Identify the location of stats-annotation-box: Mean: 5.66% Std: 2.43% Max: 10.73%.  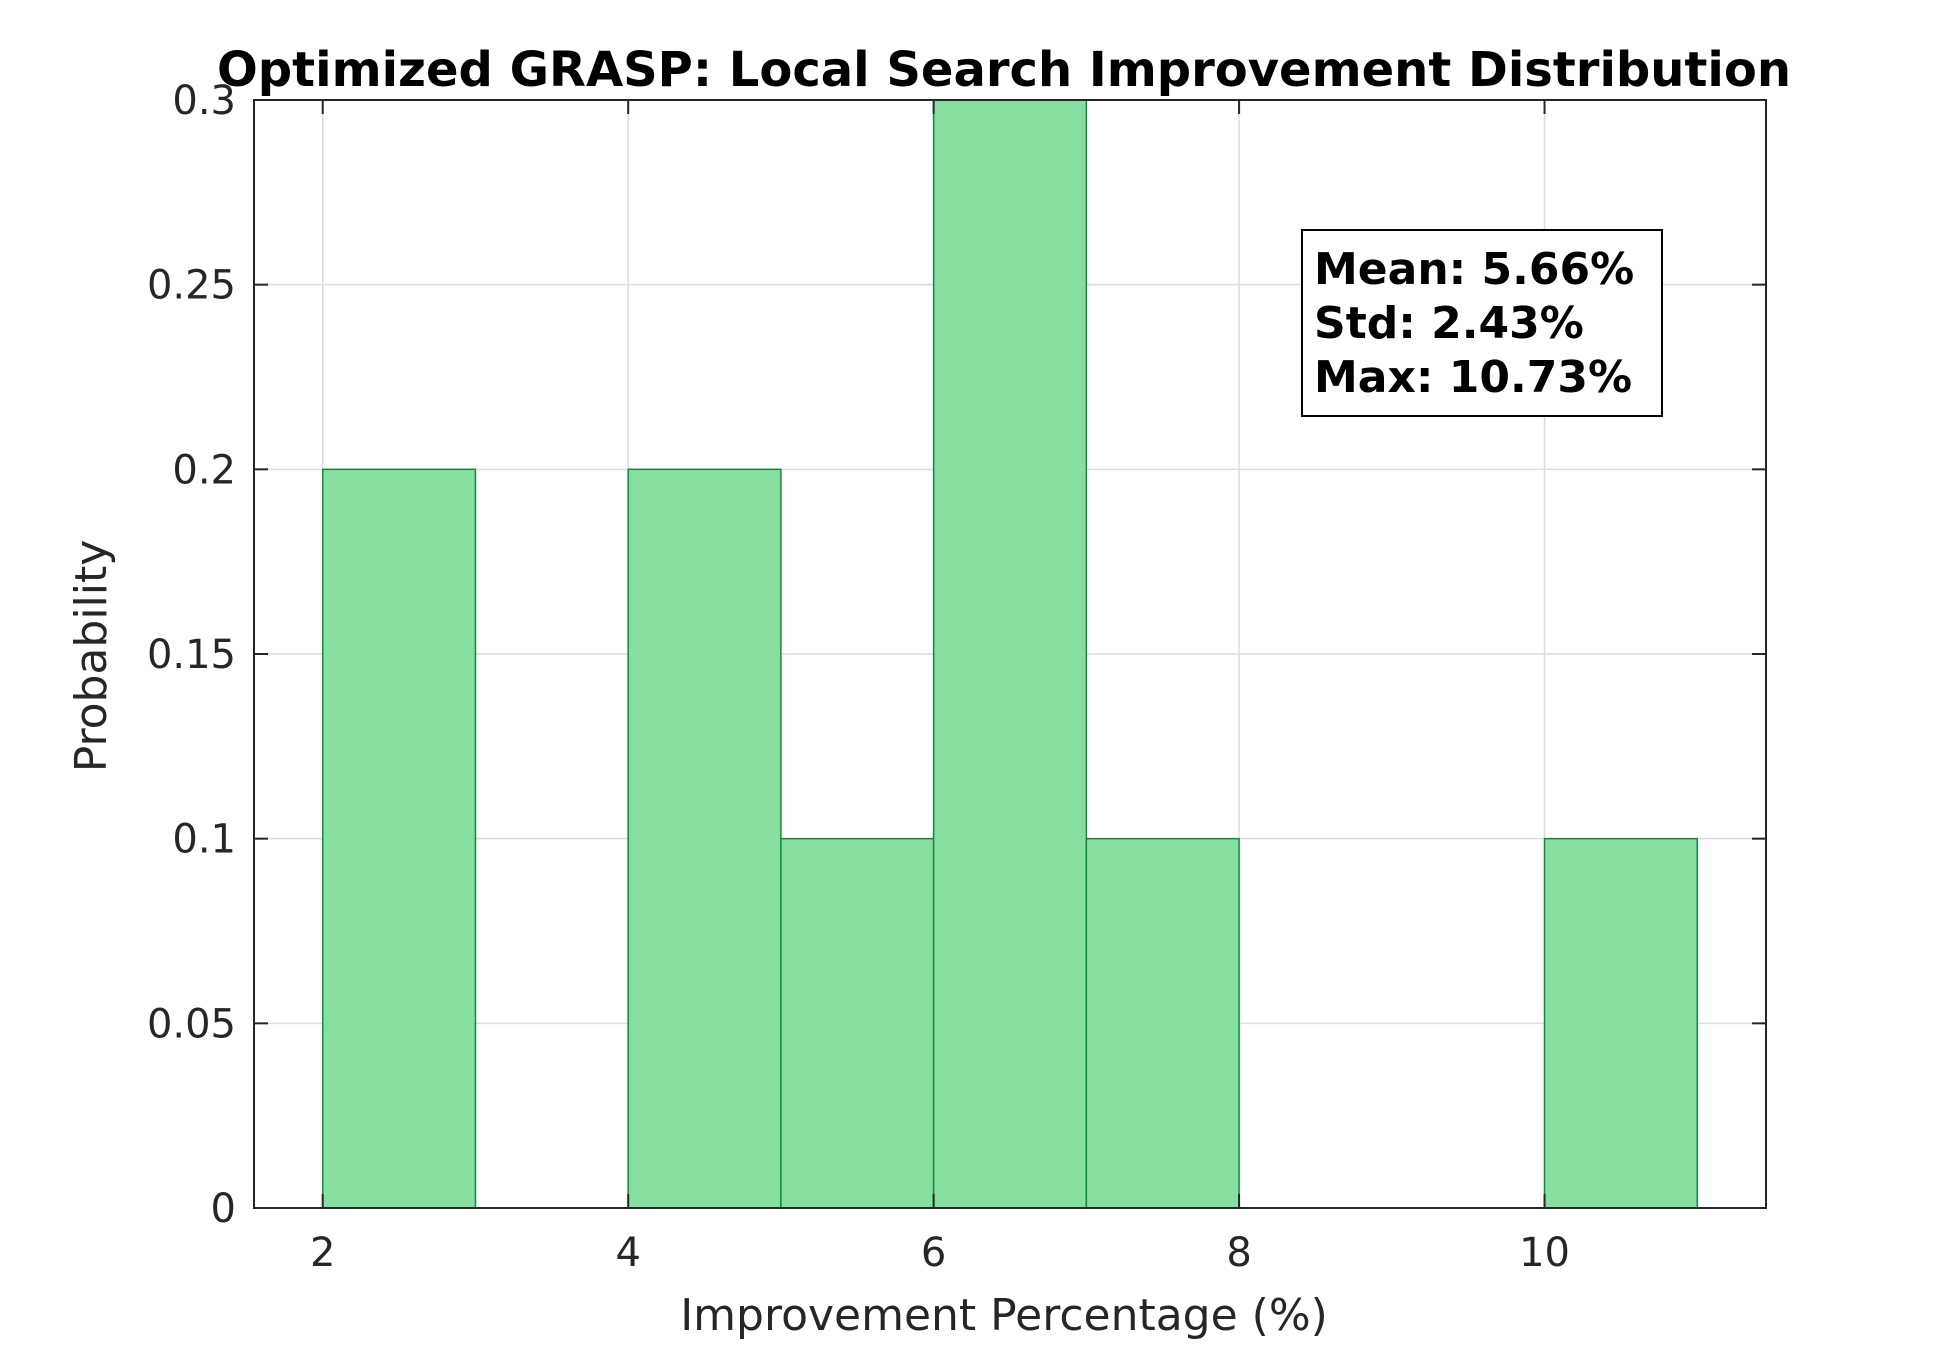
(1482, 323).